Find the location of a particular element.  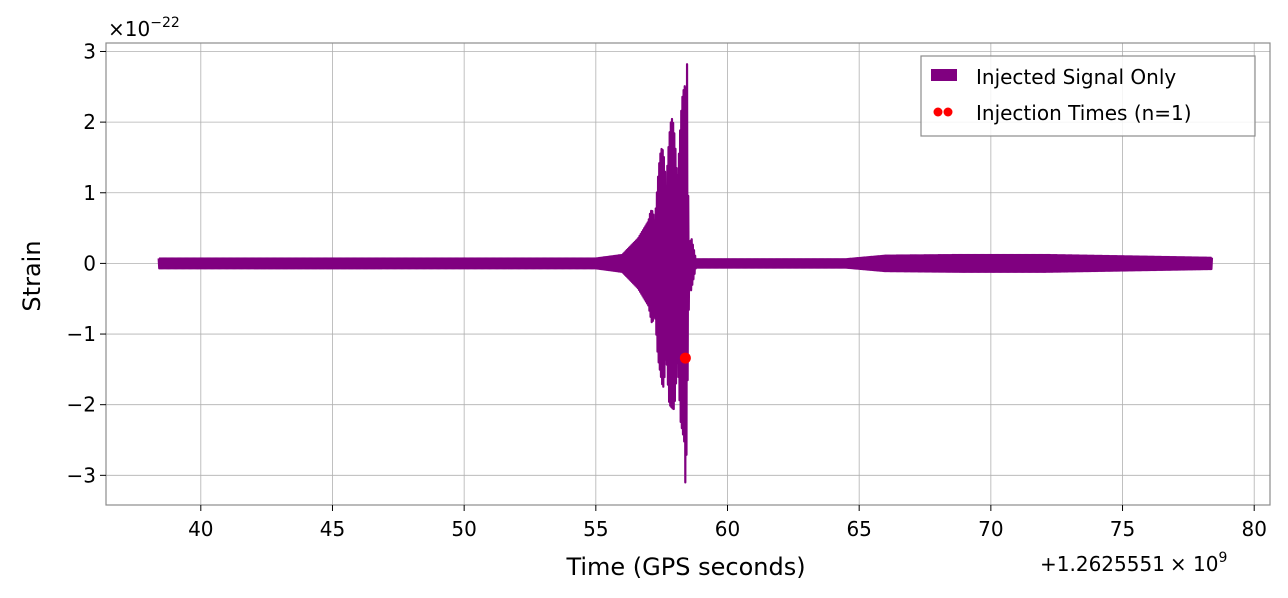

legend-swatch-injected-signal is located at coordinates (944, 75).